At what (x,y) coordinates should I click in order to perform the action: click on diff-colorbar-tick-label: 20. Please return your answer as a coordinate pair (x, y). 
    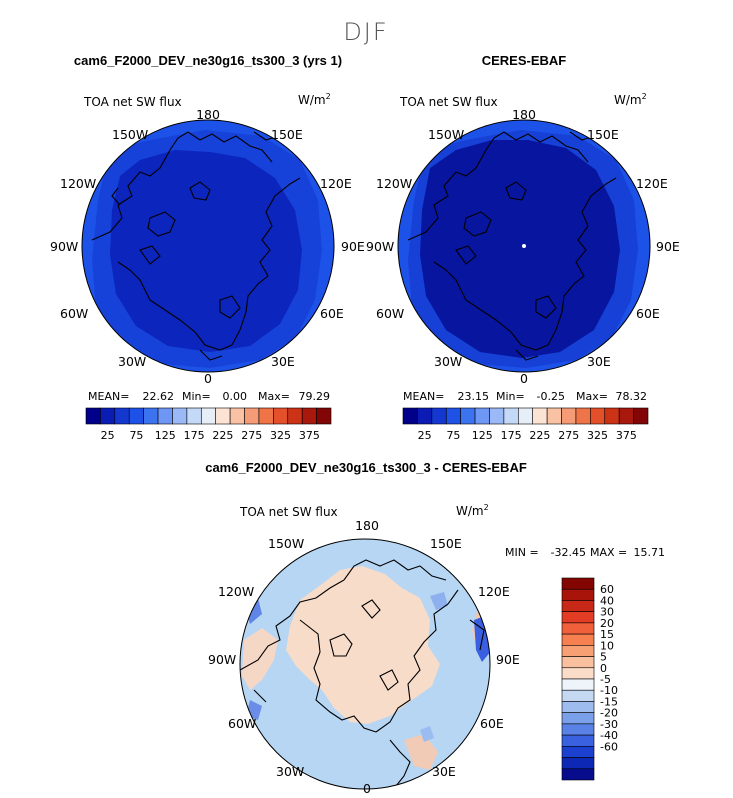
    Looking at the image, I should click on (607, 623).